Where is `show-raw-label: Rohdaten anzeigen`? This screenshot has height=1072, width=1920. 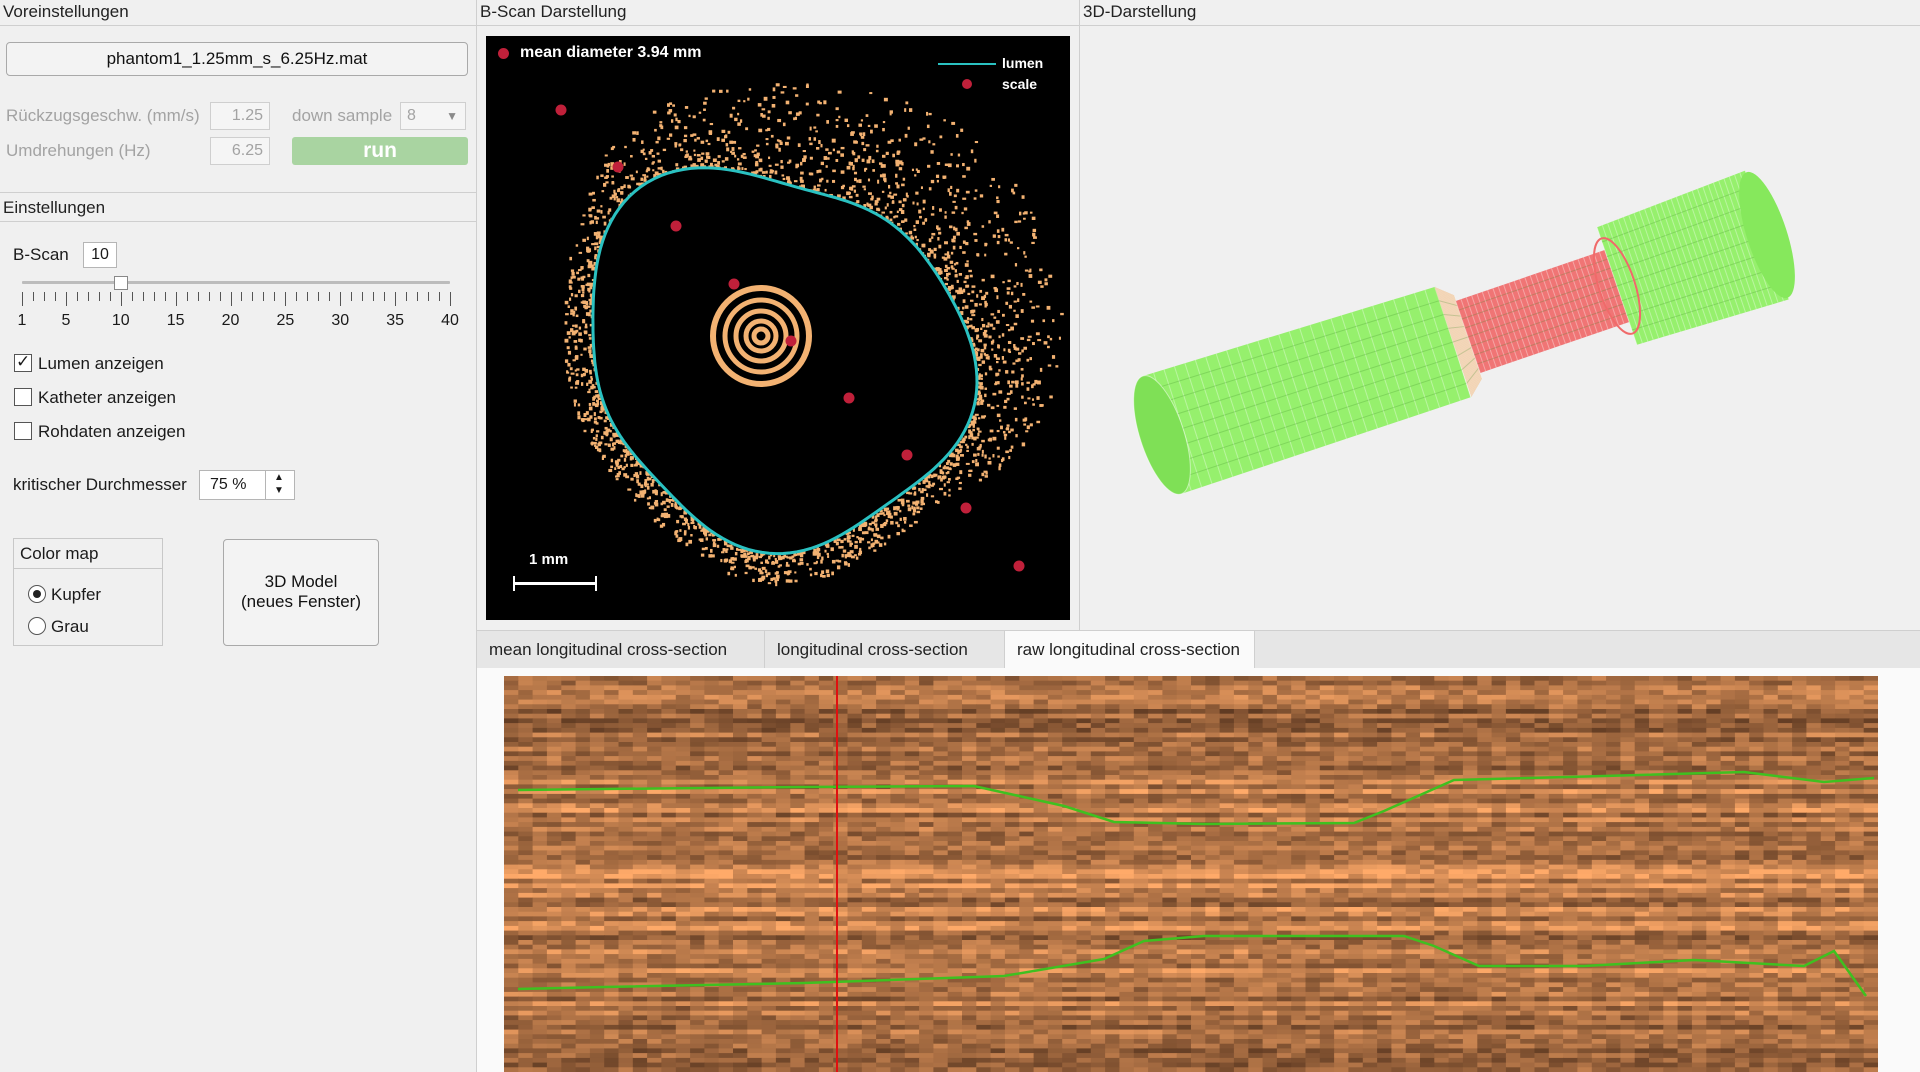
show-raw-label: Rohdaten anzeigen is located at coordinates (112, 431).